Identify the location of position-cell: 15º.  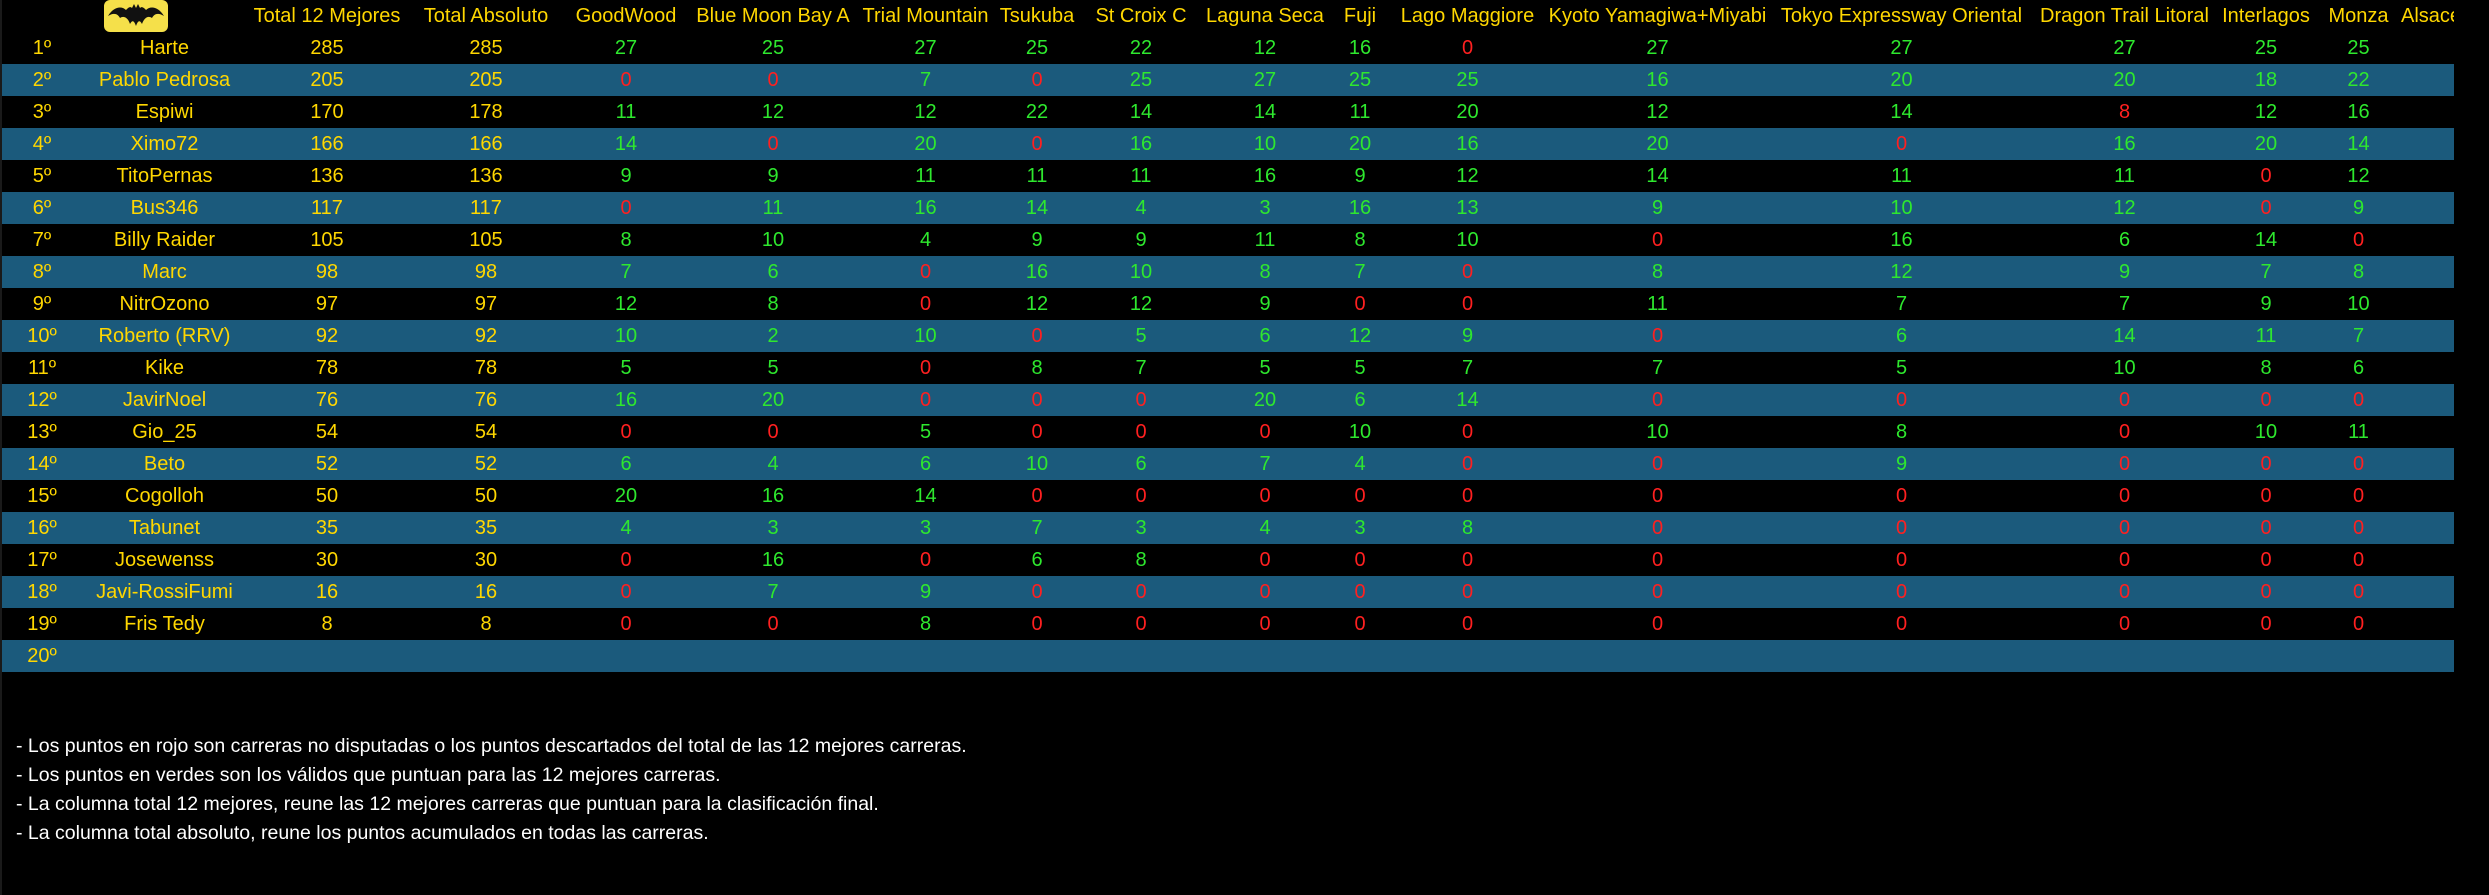
(42, 495).